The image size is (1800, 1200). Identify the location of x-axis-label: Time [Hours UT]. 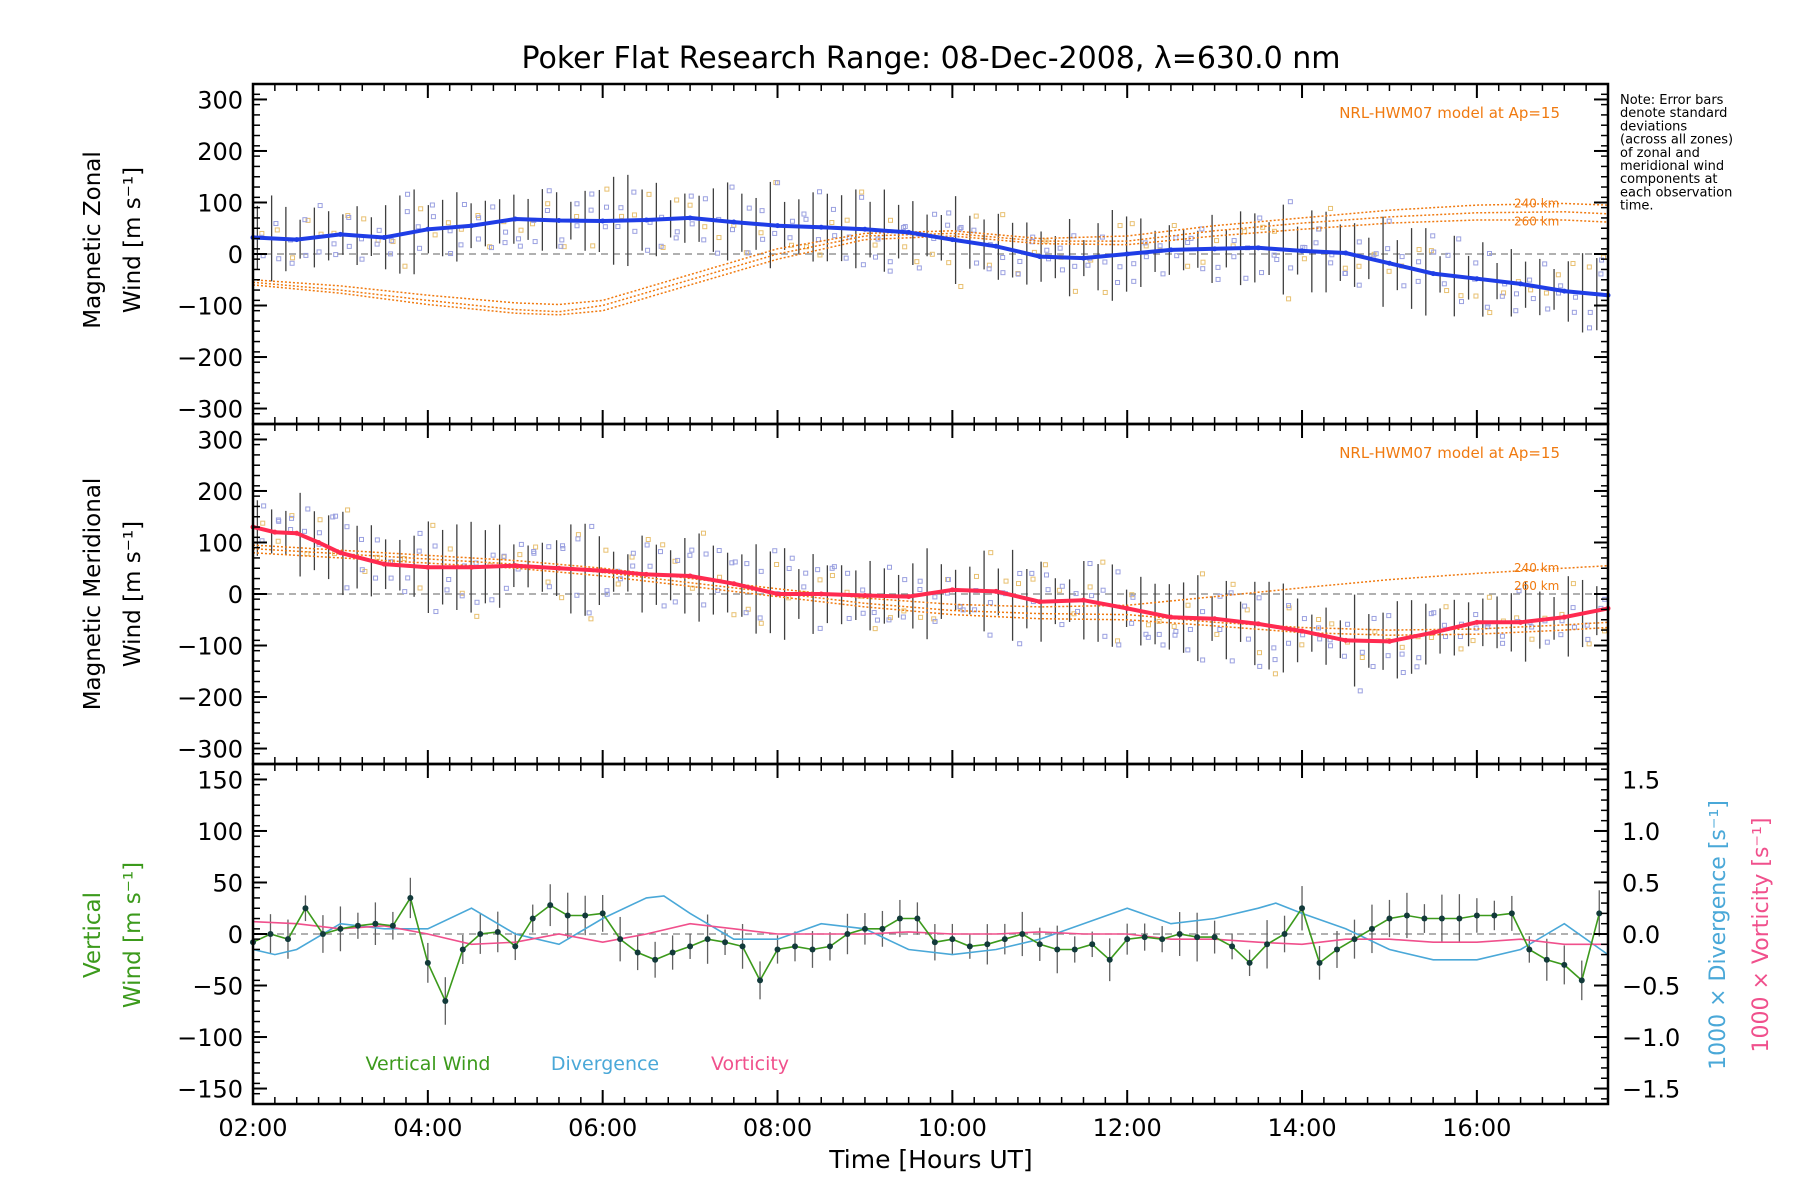
(930, 1159).